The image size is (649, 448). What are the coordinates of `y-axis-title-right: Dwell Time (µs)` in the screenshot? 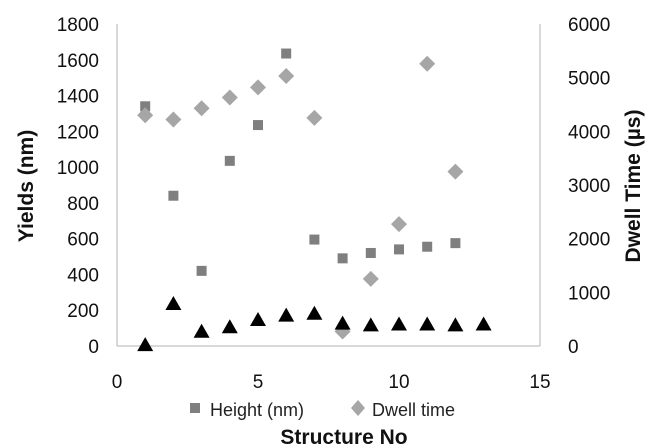 It's located at (633, 186).